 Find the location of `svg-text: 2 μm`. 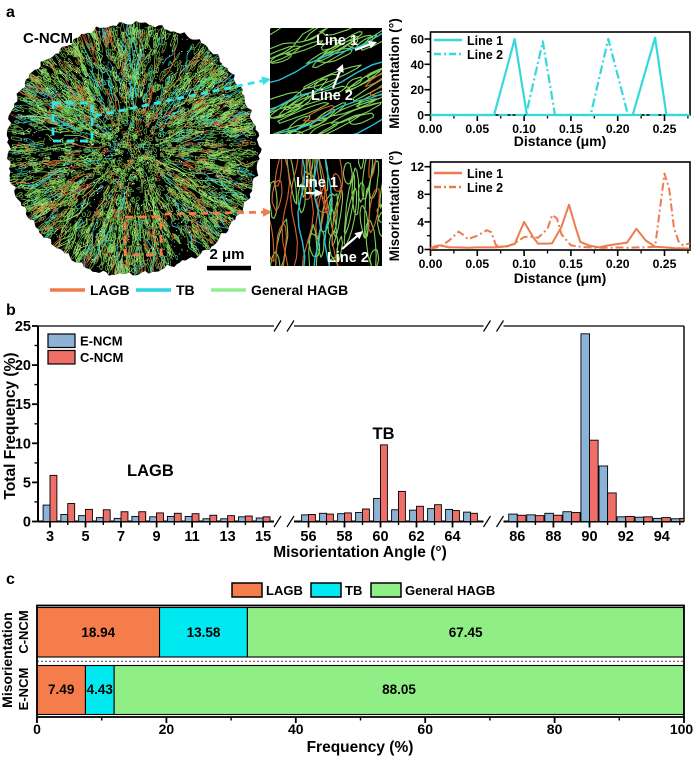

svg-text: 2 μm is located at coordinates (226, 254).